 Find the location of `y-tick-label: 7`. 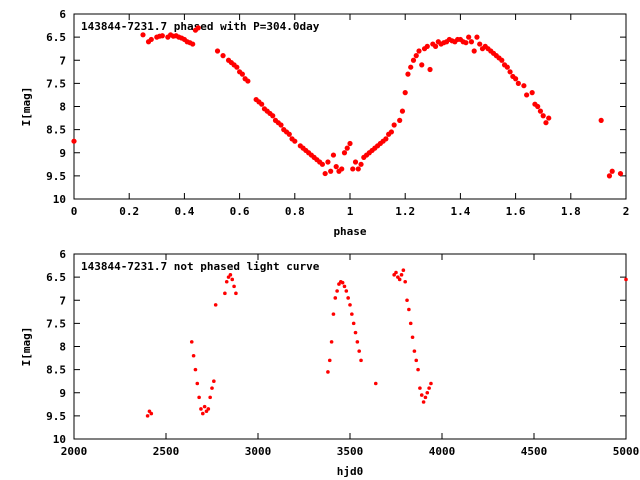

y-tick-label: 7 is located at coordinates (62, 300).